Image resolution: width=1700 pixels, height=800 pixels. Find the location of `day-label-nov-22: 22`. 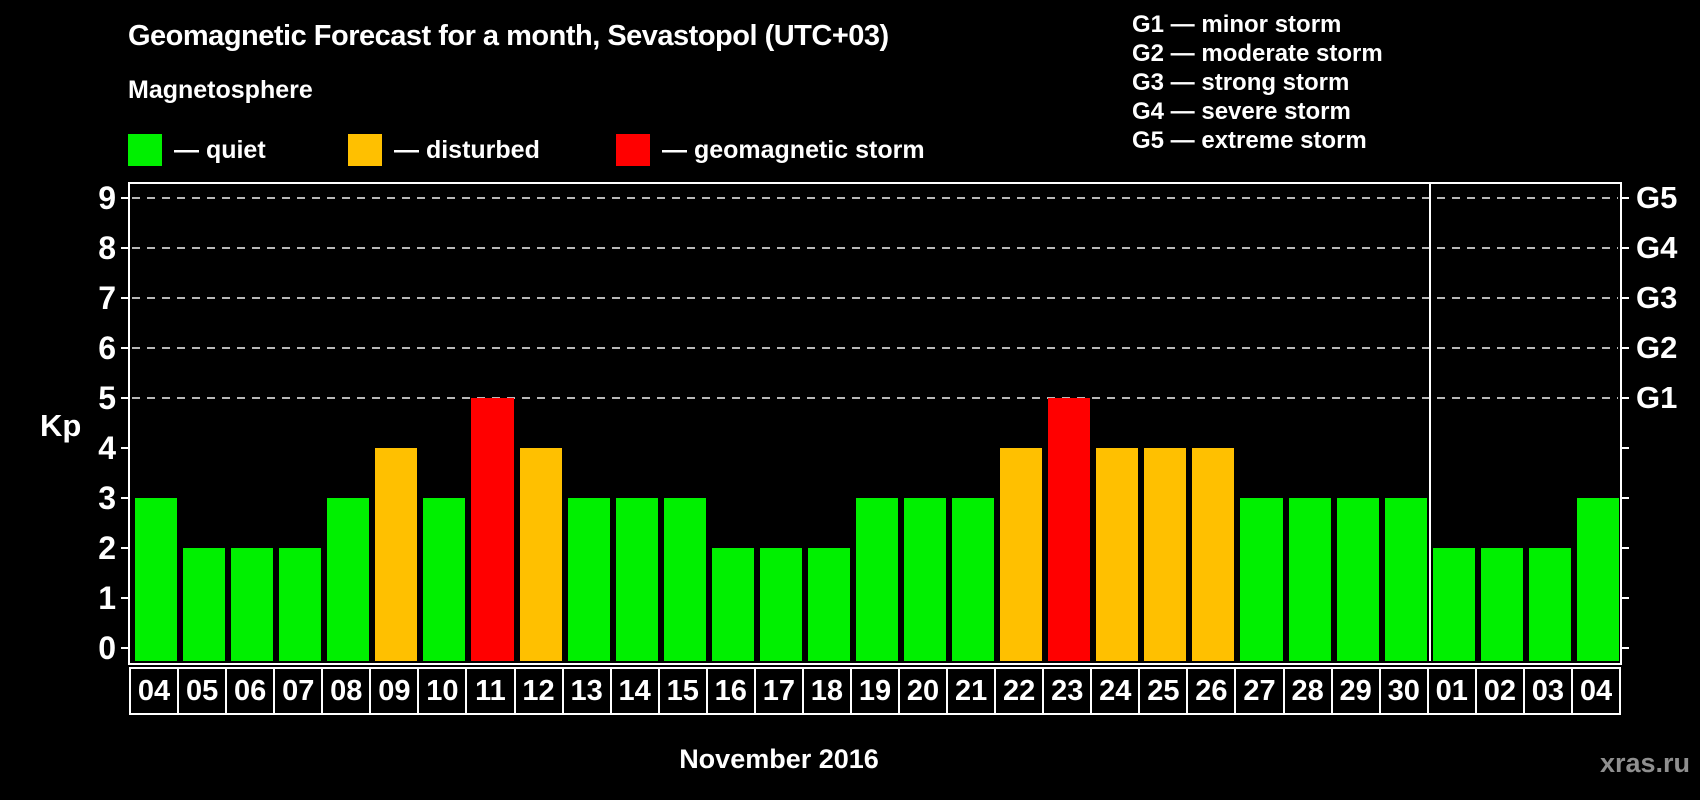

day-label-nov-22: 22 is located at coordinates (1019, 691).